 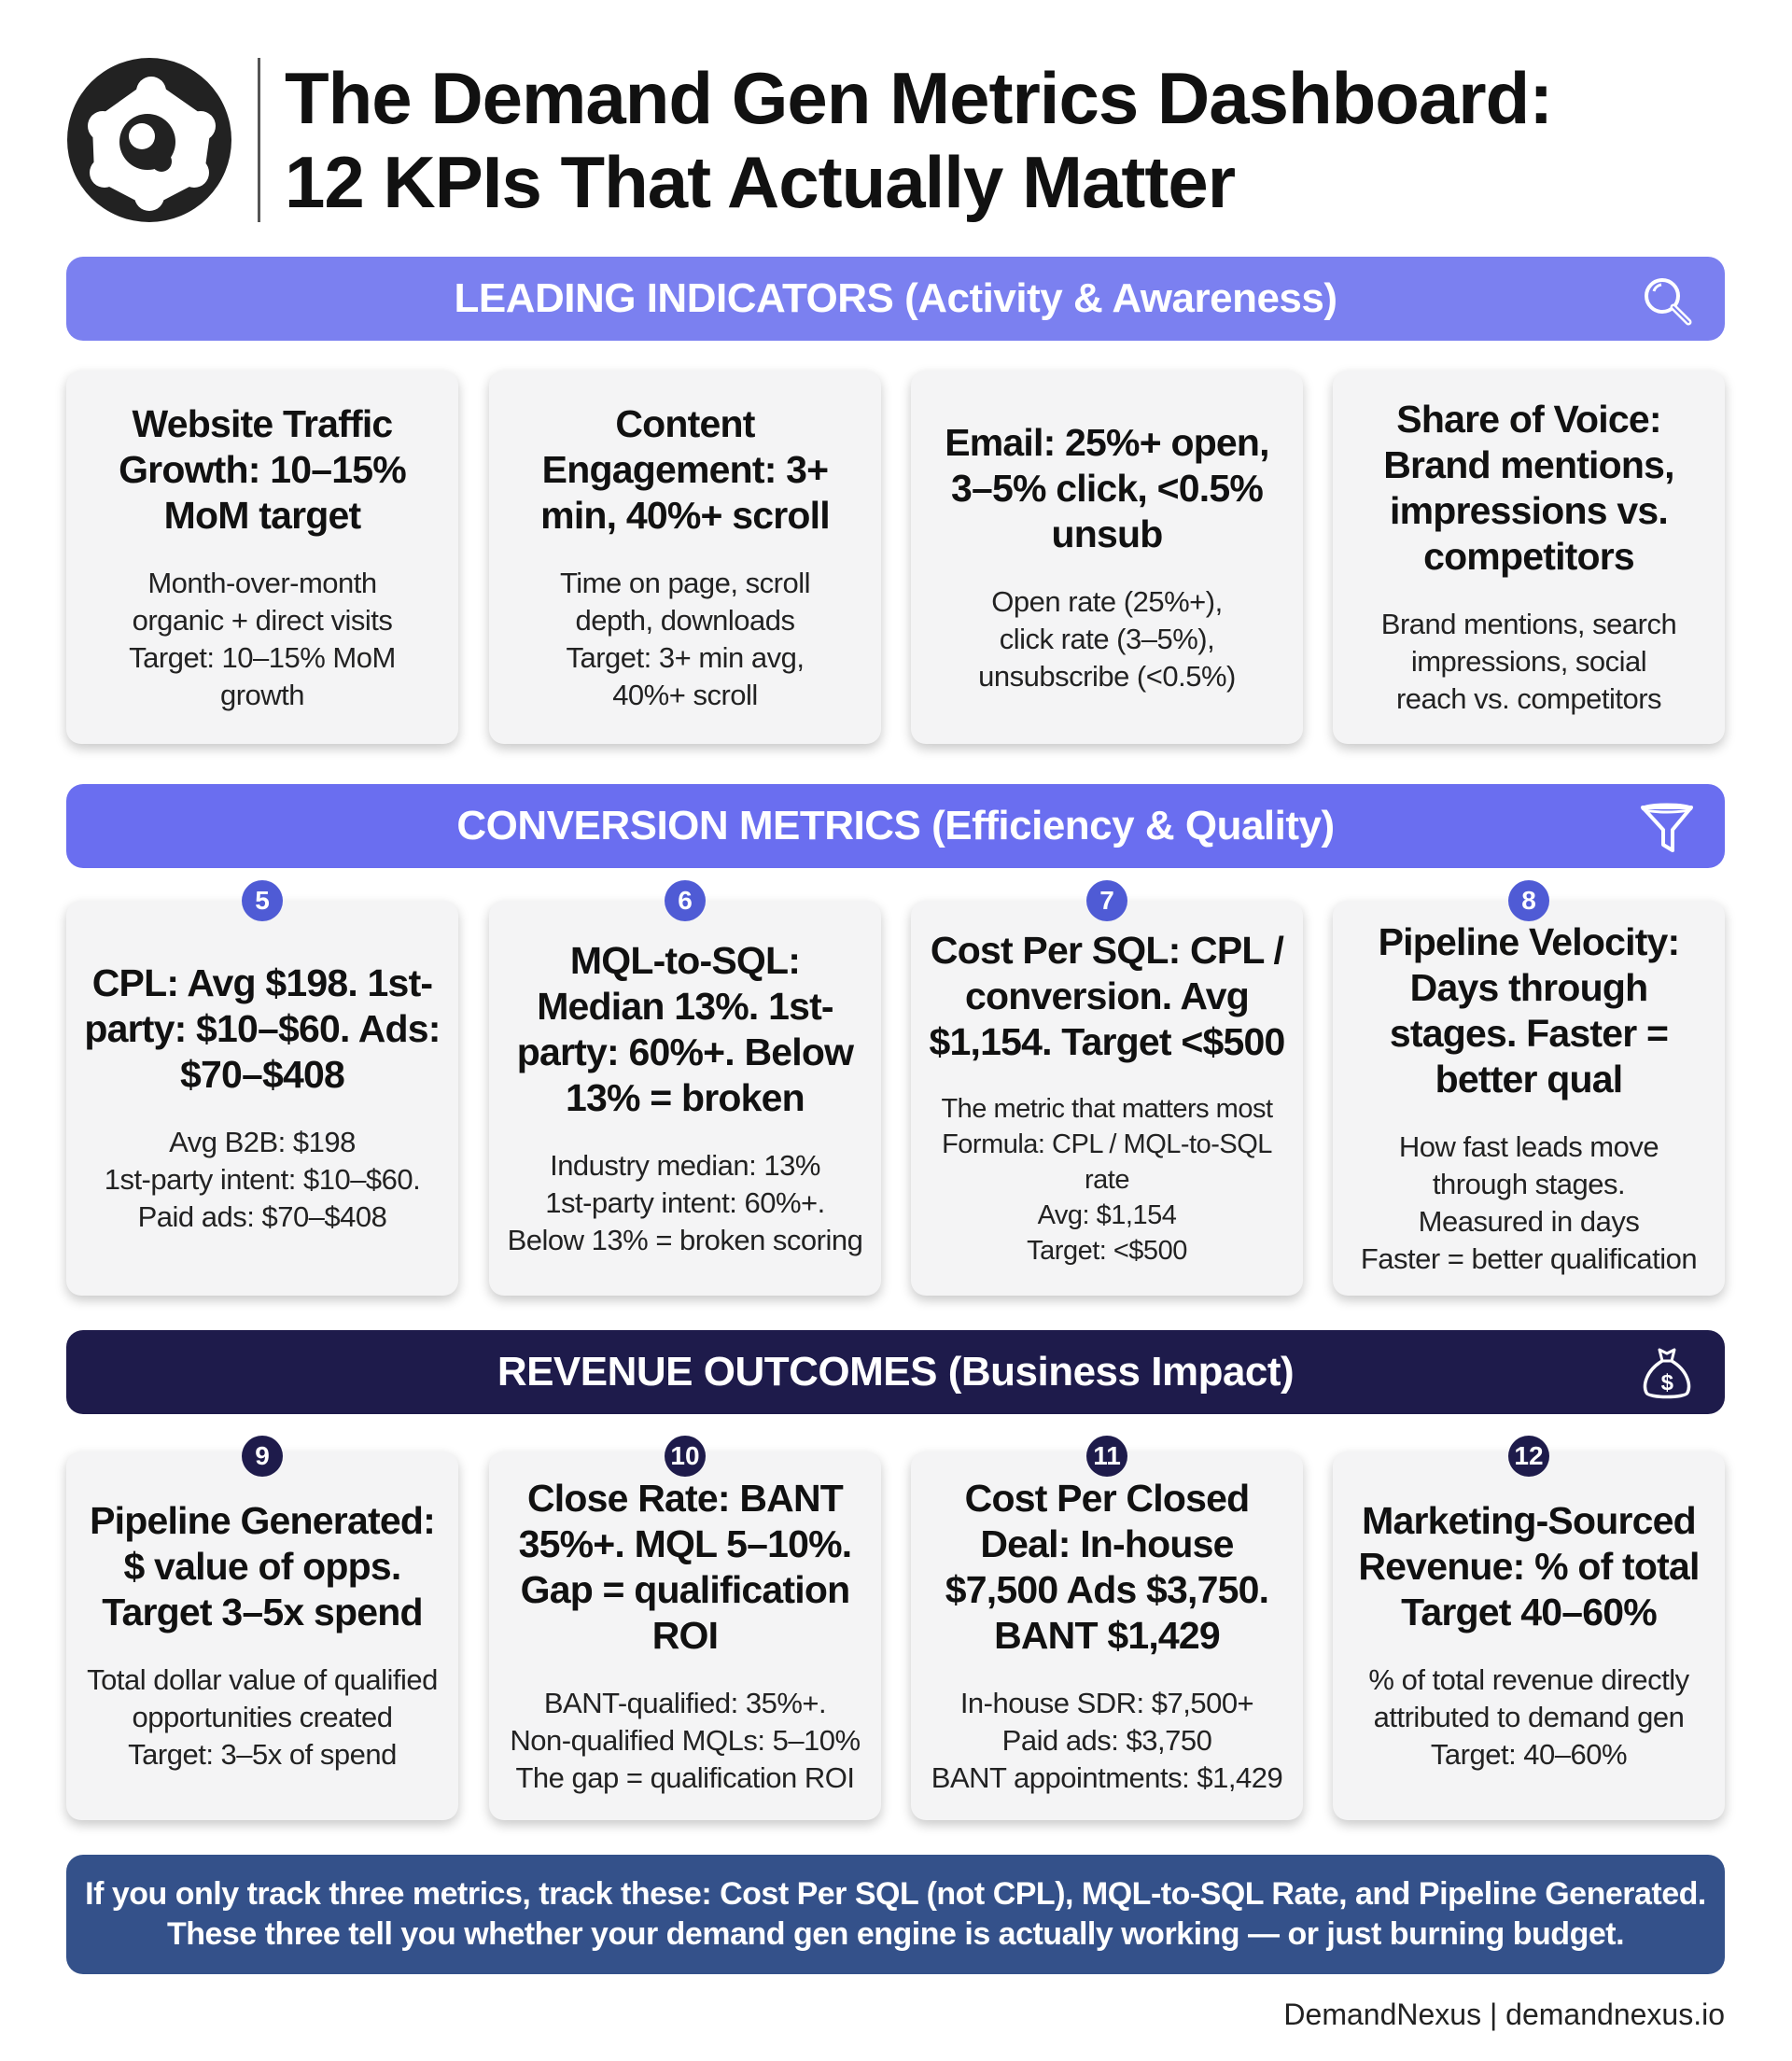 What do you see at coordinates (685, 469) in the screenshot?
I see `kpi-title: Content Engagement: 3+ min, 40%+ scroll` at bounding box center [685, 469].